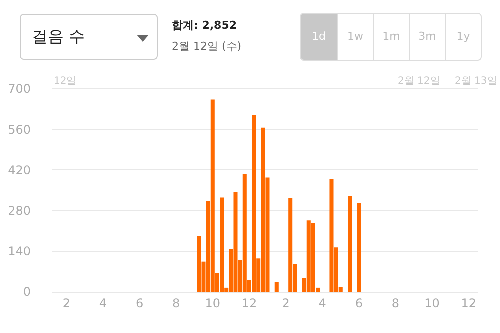 The height and width of the screenshot is (333, 500). What do you see at coordinates (19, 211) in the screenshot?
I see `y-tick-label: 280` at bounding box center [19, 211].